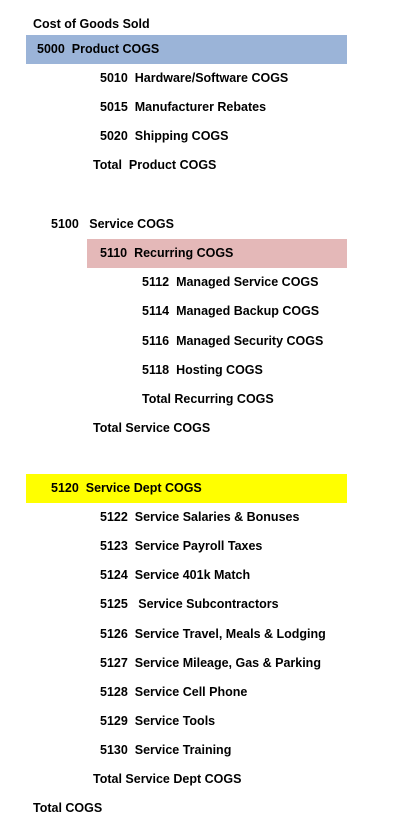 This screenshot has width=403, height=831. I want to click on account-5123: 5123 Service Payroll Taxes, so click(181, 546).